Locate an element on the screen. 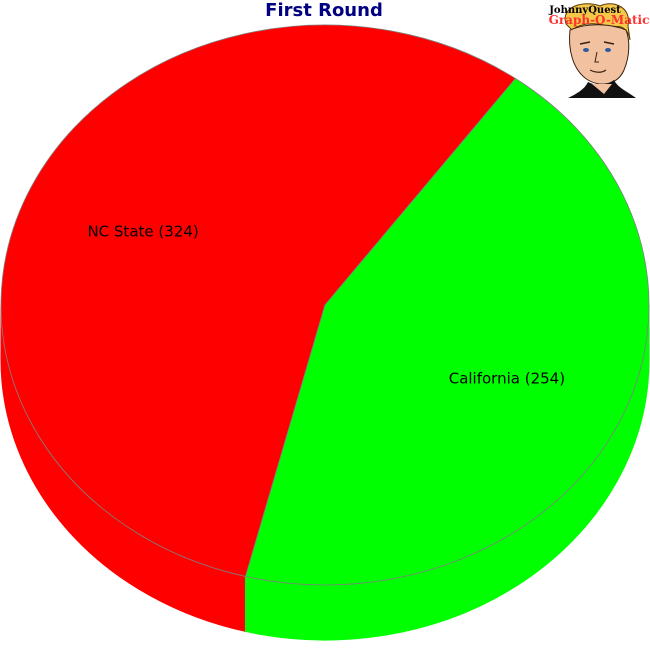 The width and height of the screenshot is (650, 655). graph-o-matic-logo: JohnnyQuest Graph-O-Matic is located at coordinates (599, 50).